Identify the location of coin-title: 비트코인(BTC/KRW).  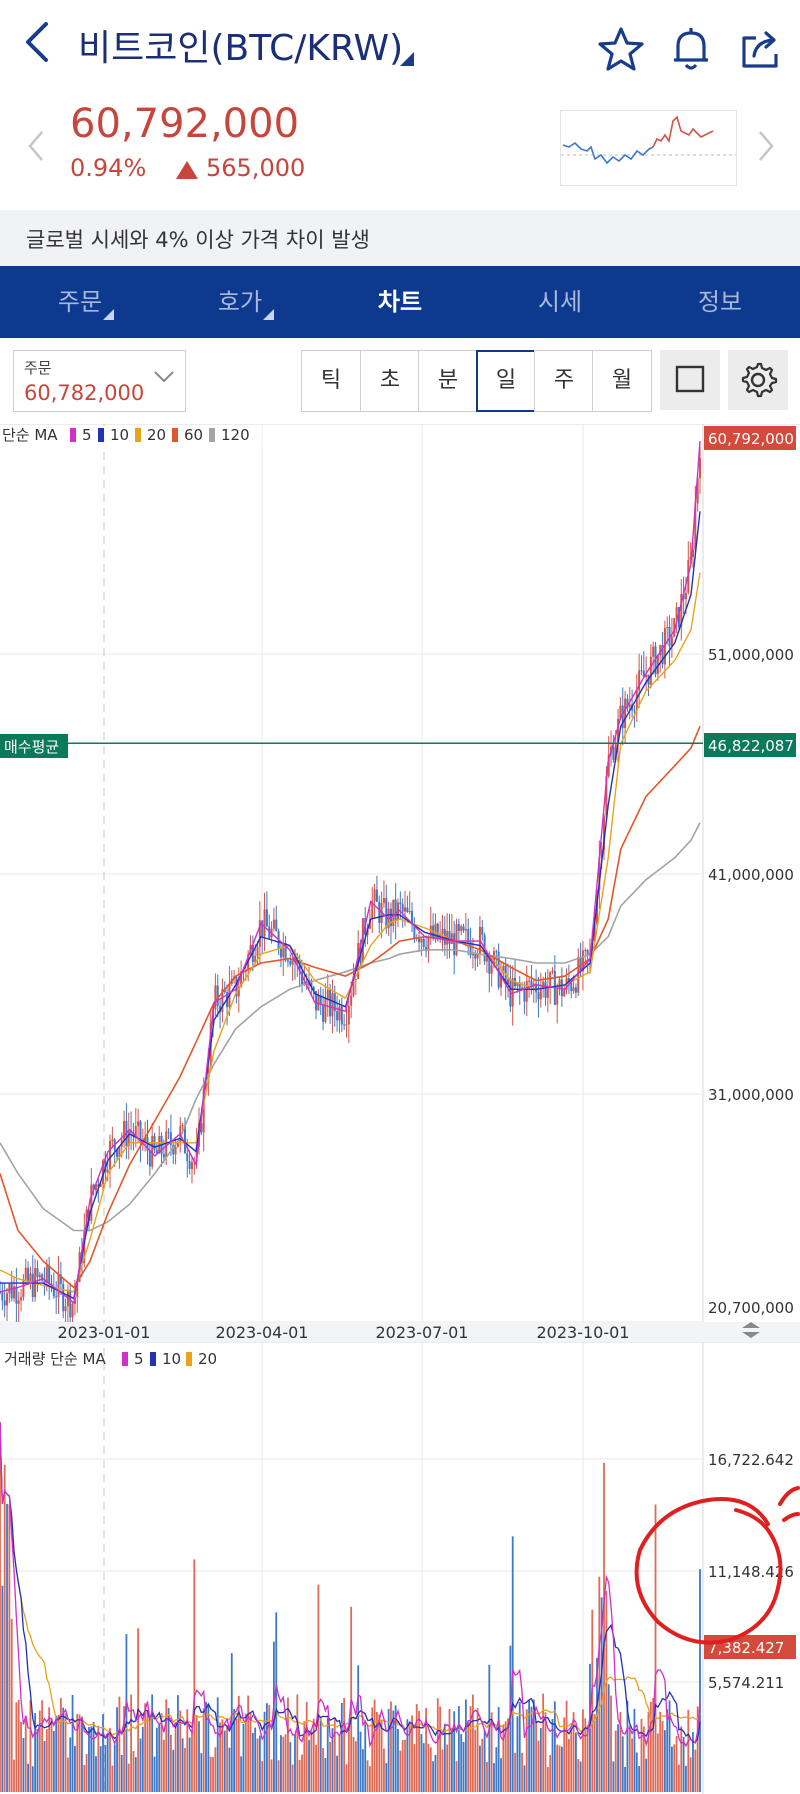
(241, 48).